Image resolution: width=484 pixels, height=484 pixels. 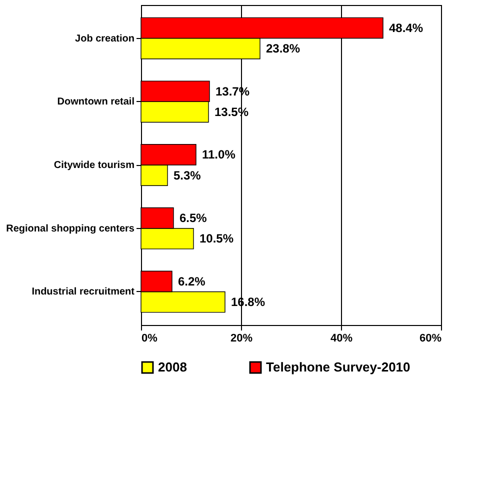 What do you see at coordinates (341, 338) in the screenshot?
I see `x-tick-label: 40%` at bounding box center [341, 338].